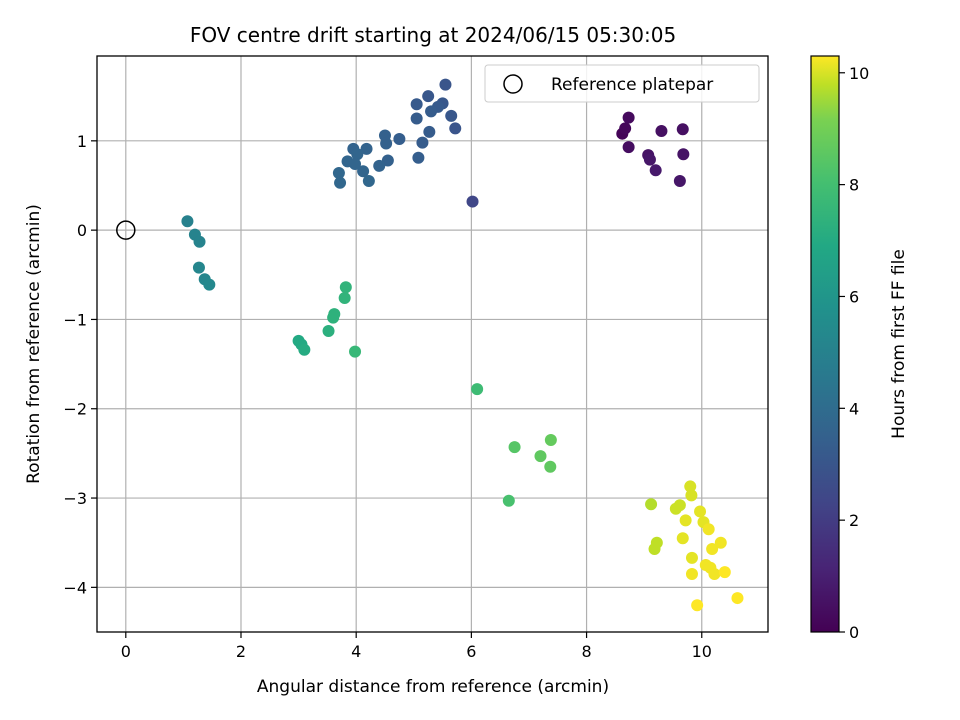  What do you see at coordinates (82, 230) in the screenshot?
I see `y-tick-label: 0` at bounding box center [82, 230].